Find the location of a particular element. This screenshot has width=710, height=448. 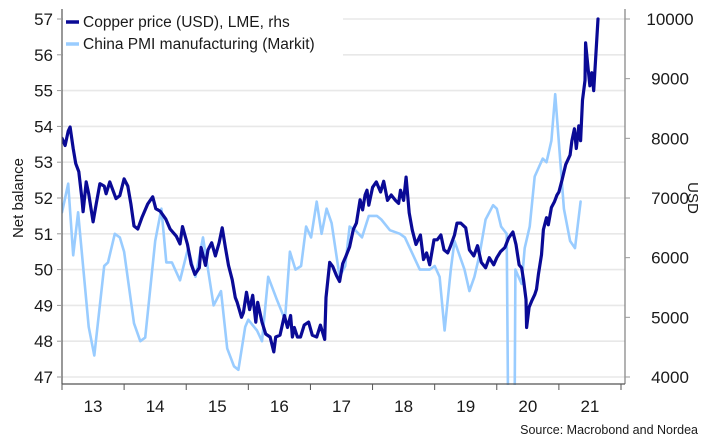

legend-label-pmi: China PMI manufacturing (Markit) is located at coordinates (199, 44).